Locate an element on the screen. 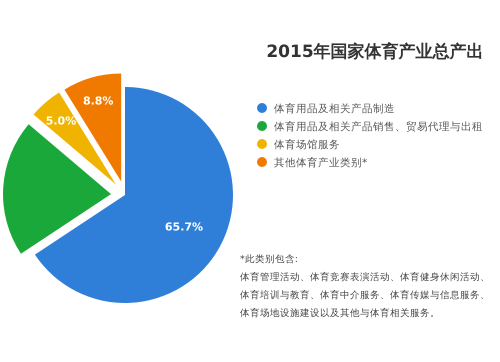 This screenshot has height=362, width=500. legend-label: 其他体育产业类别* is located at coordinates (321, 162).